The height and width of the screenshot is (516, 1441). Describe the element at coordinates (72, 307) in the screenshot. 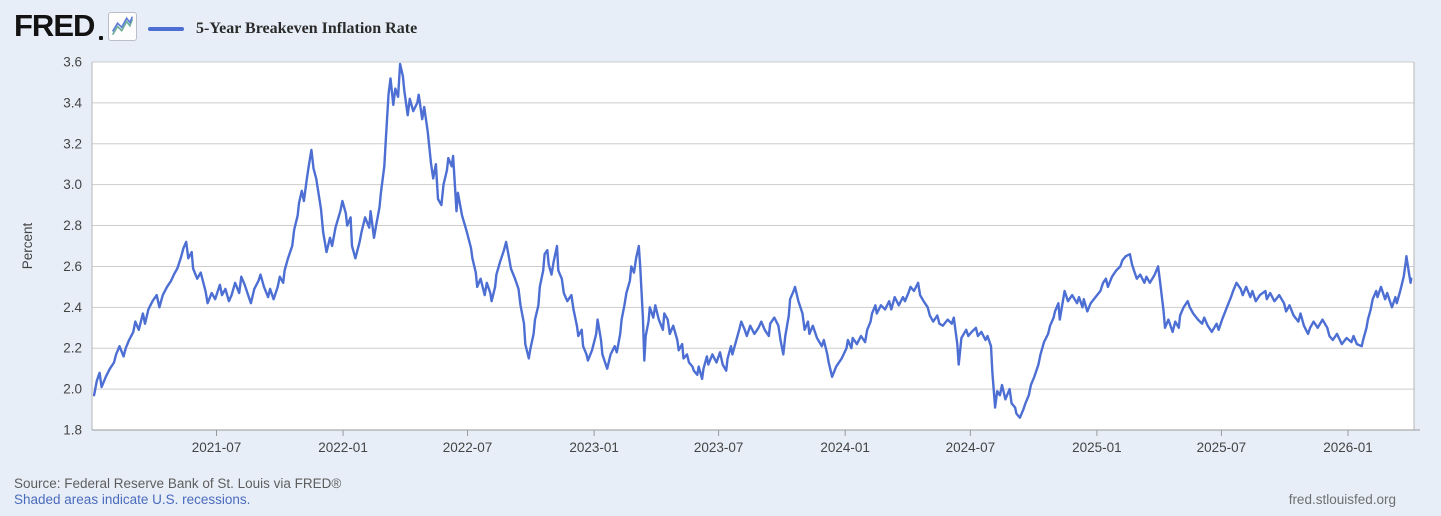

I see `y-tick-label: 2.4` at that location.